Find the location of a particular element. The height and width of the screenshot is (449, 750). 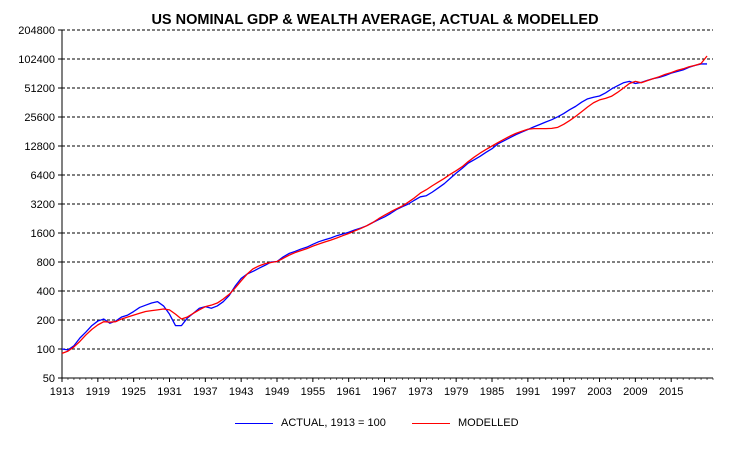

y-tick-label: 3200 is located at coordinates (43, 205).